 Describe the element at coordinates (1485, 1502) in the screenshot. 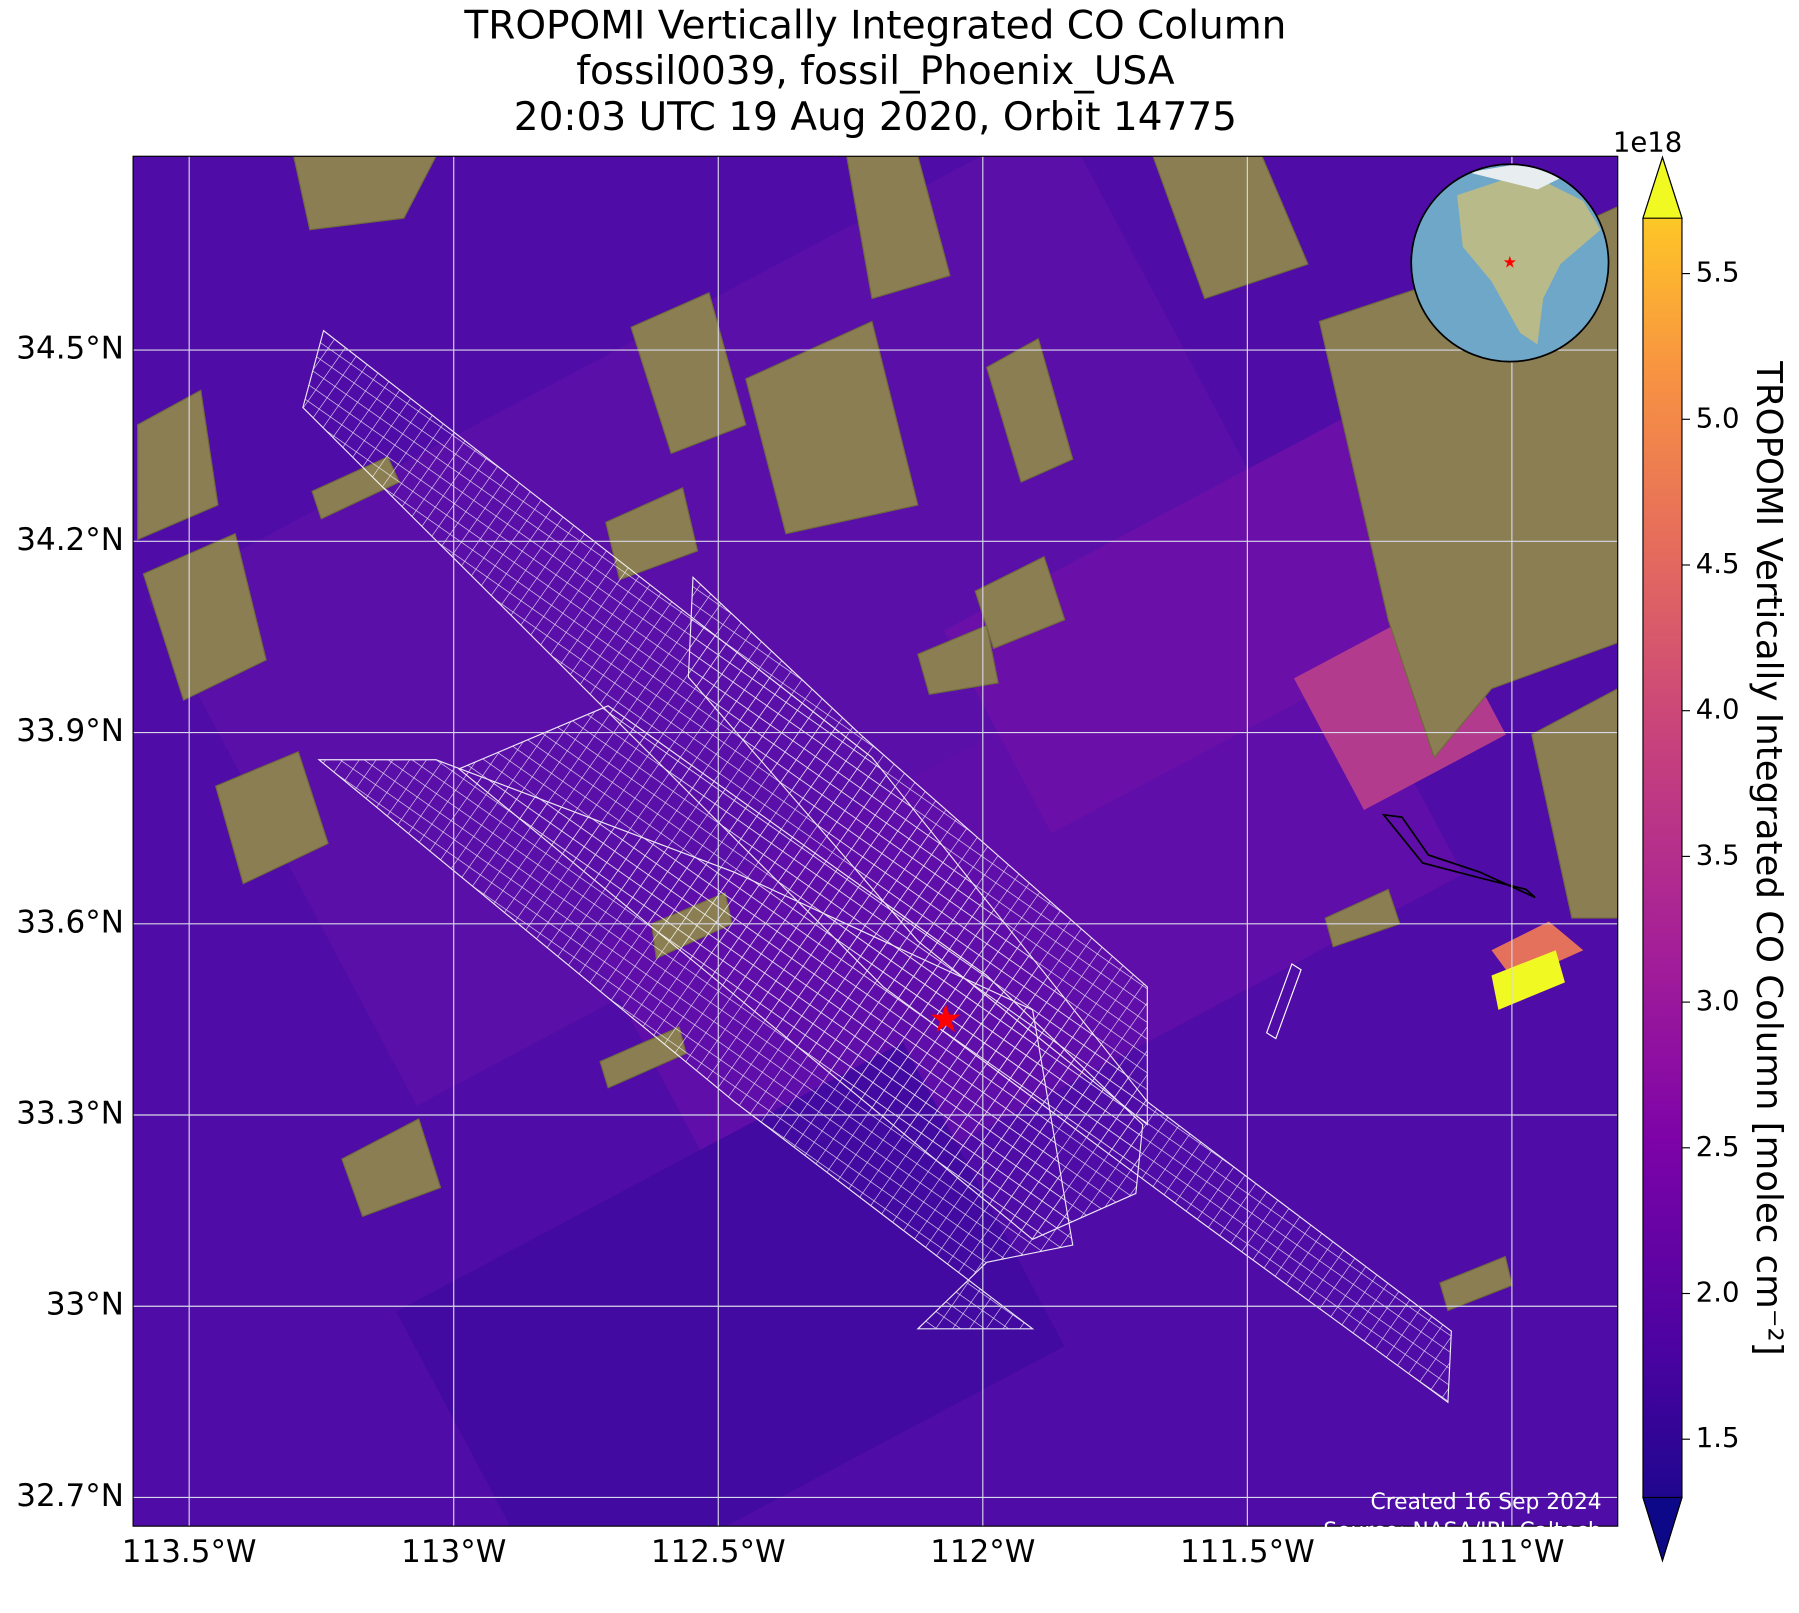

I see `footer-text: Created 16 Sep 2024` at that location.